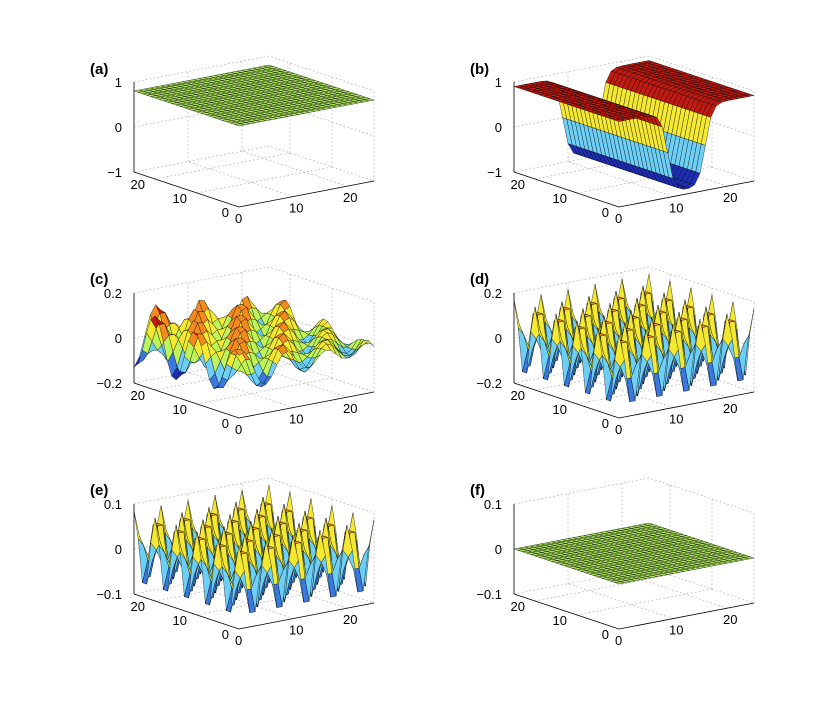  Describe the element at coordinates (493, 293) in the screenshot. I see `z-tick-label: 0.2` at that location.